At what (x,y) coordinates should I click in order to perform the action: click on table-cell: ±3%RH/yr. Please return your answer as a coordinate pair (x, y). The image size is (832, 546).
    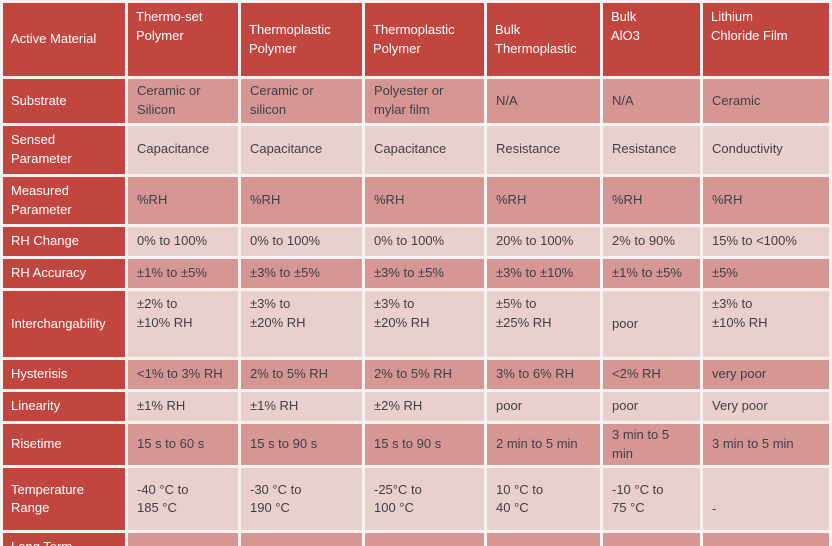
    Looking at the image, I should click on (543, 539).